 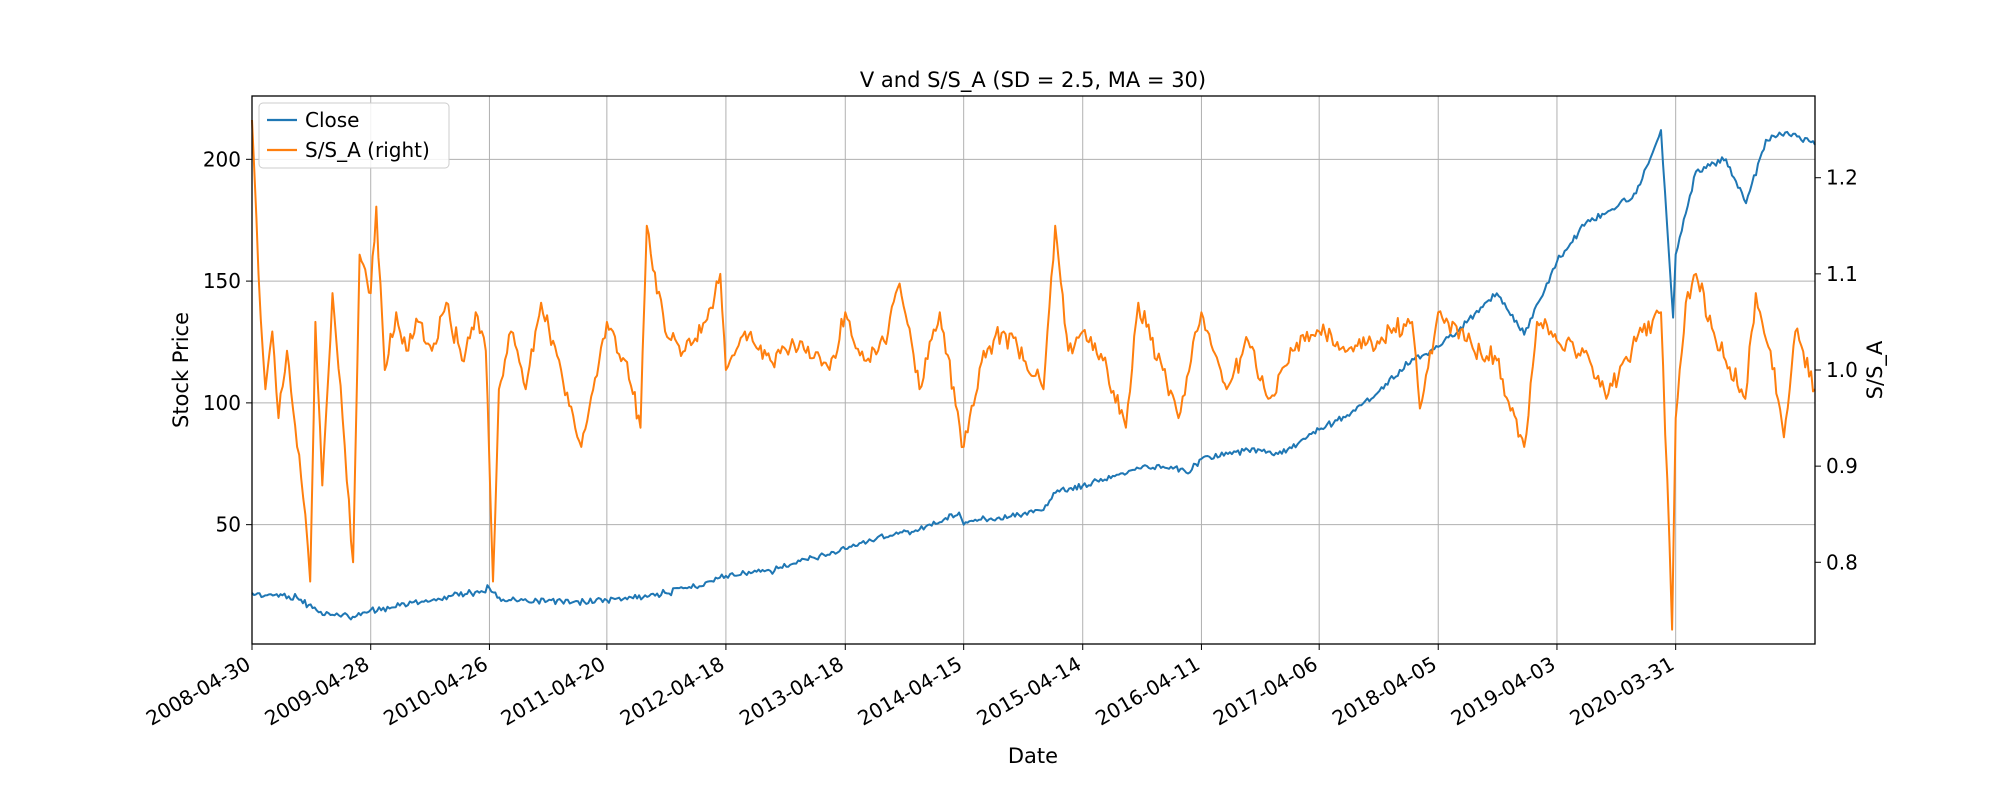 I want to click on y-axis-label-left: Stock Price, so click(x=181, y=370).